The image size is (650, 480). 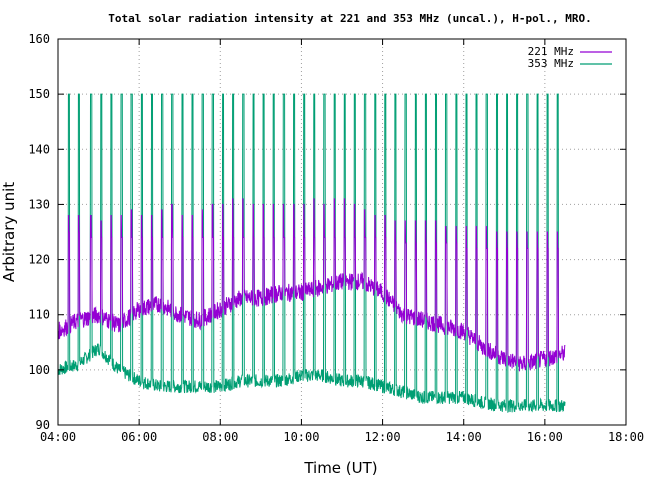 What do you see at coordinates (551, 51) in the screenshot?
I see `legend-label-0: 221 MHz` at bounding box center [551, 51].